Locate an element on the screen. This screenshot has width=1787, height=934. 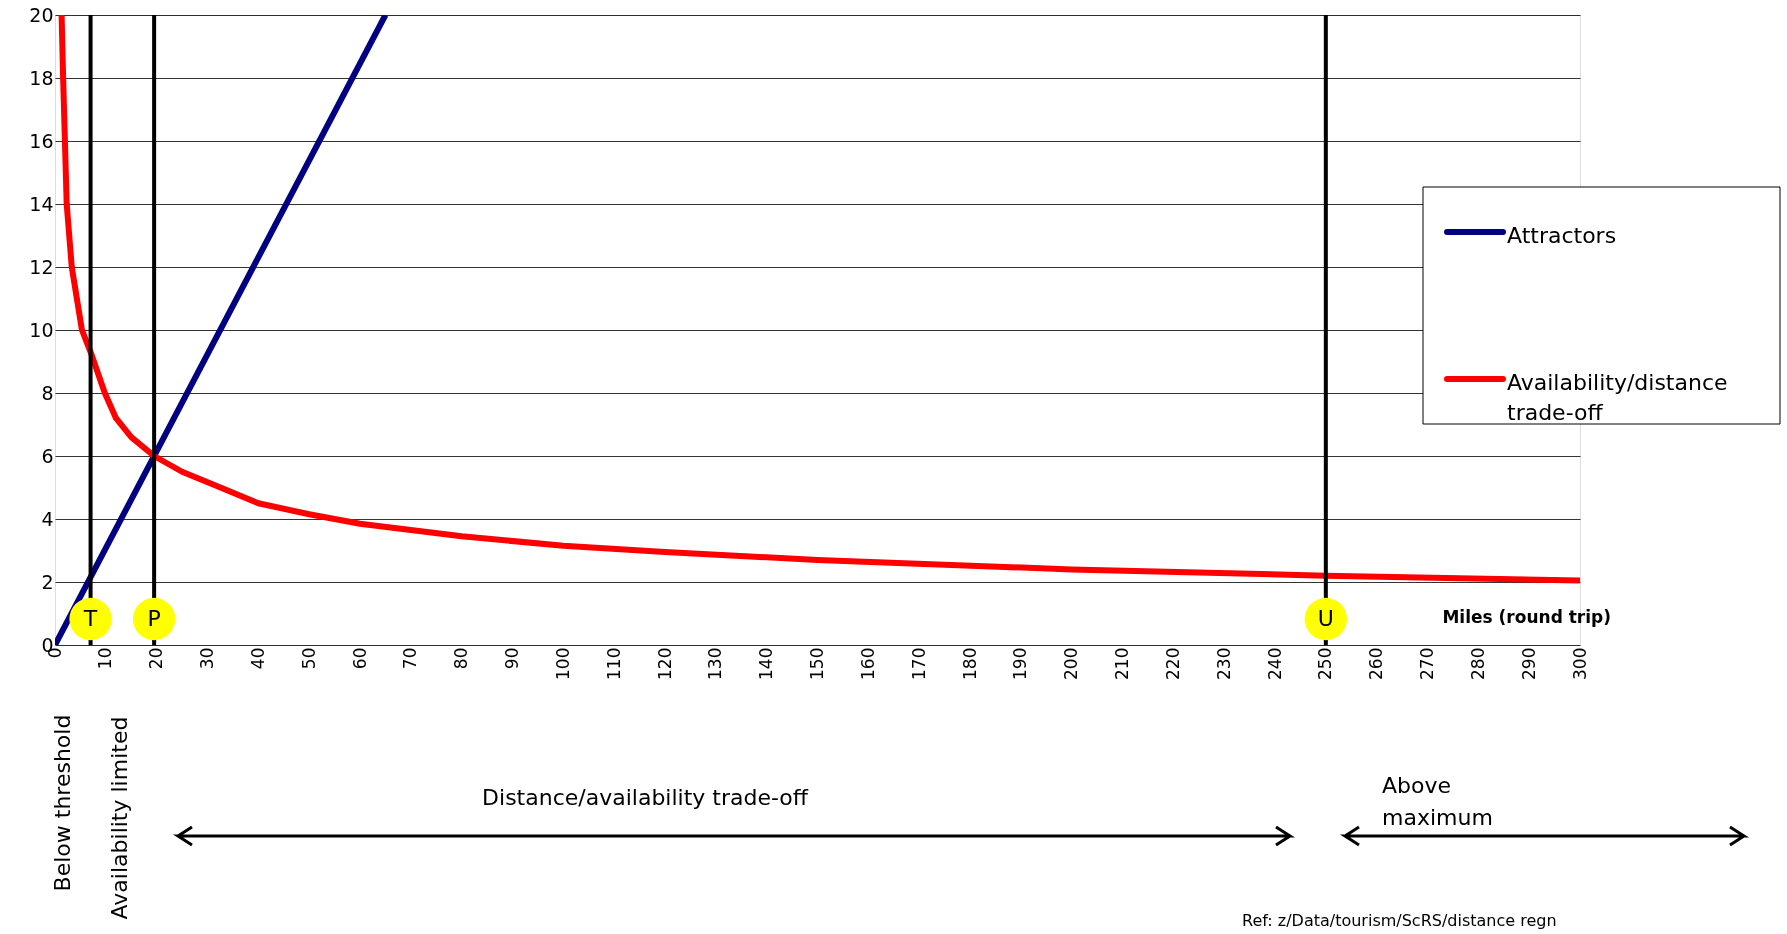
x-tick-label: 200 is located at coordinates (1071, 663).